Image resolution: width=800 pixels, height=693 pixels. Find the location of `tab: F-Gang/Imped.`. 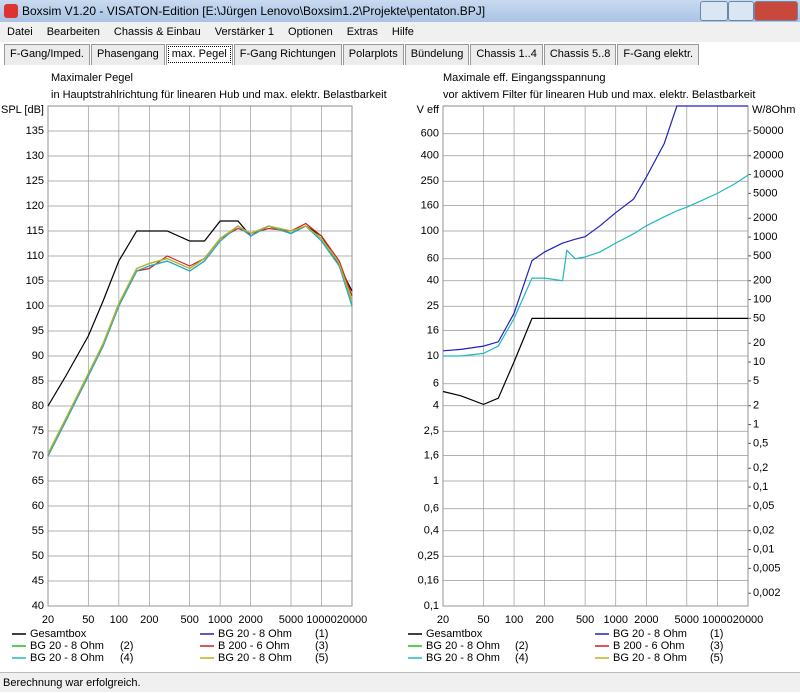

tab: F-Gang/Imped. is located at coordinates (47, 54).